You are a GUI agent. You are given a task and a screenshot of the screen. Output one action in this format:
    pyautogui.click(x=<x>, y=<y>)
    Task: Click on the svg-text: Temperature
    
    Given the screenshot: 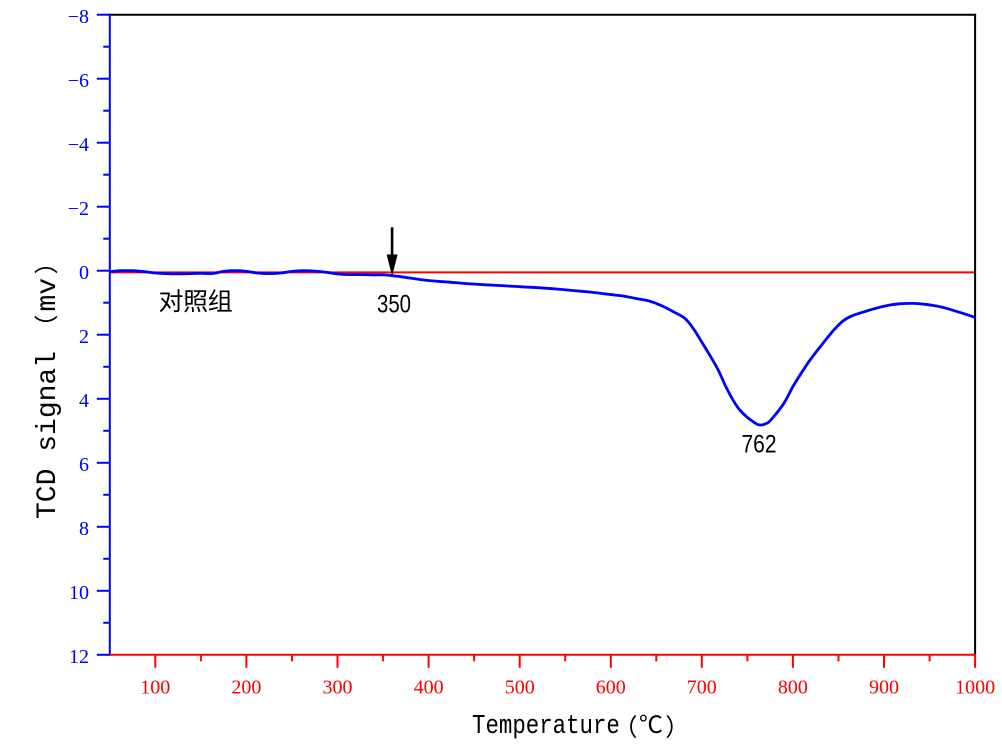 What is the action you would take?
    pyautogui.click(x=546, y=726)
    